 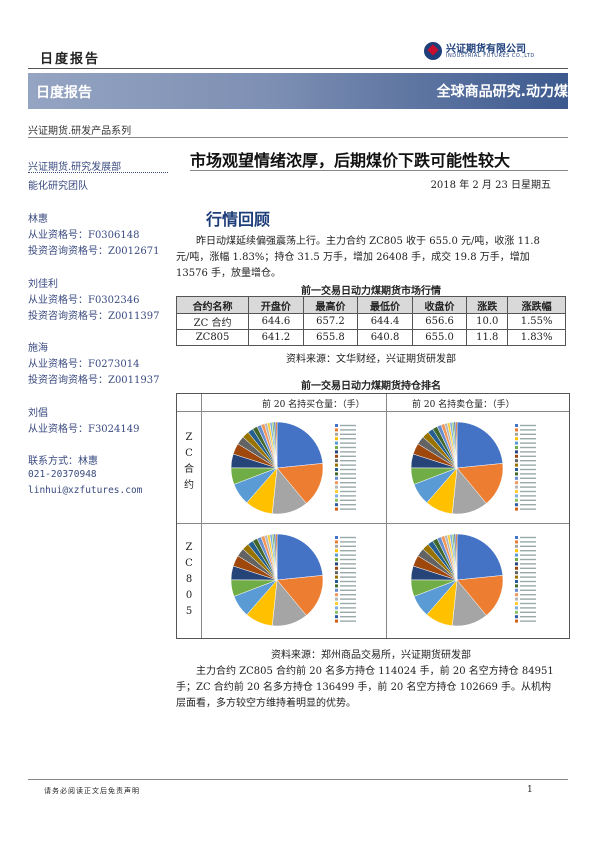 I want to click on table-cell: 1.83%, so click(x=536, y=337).